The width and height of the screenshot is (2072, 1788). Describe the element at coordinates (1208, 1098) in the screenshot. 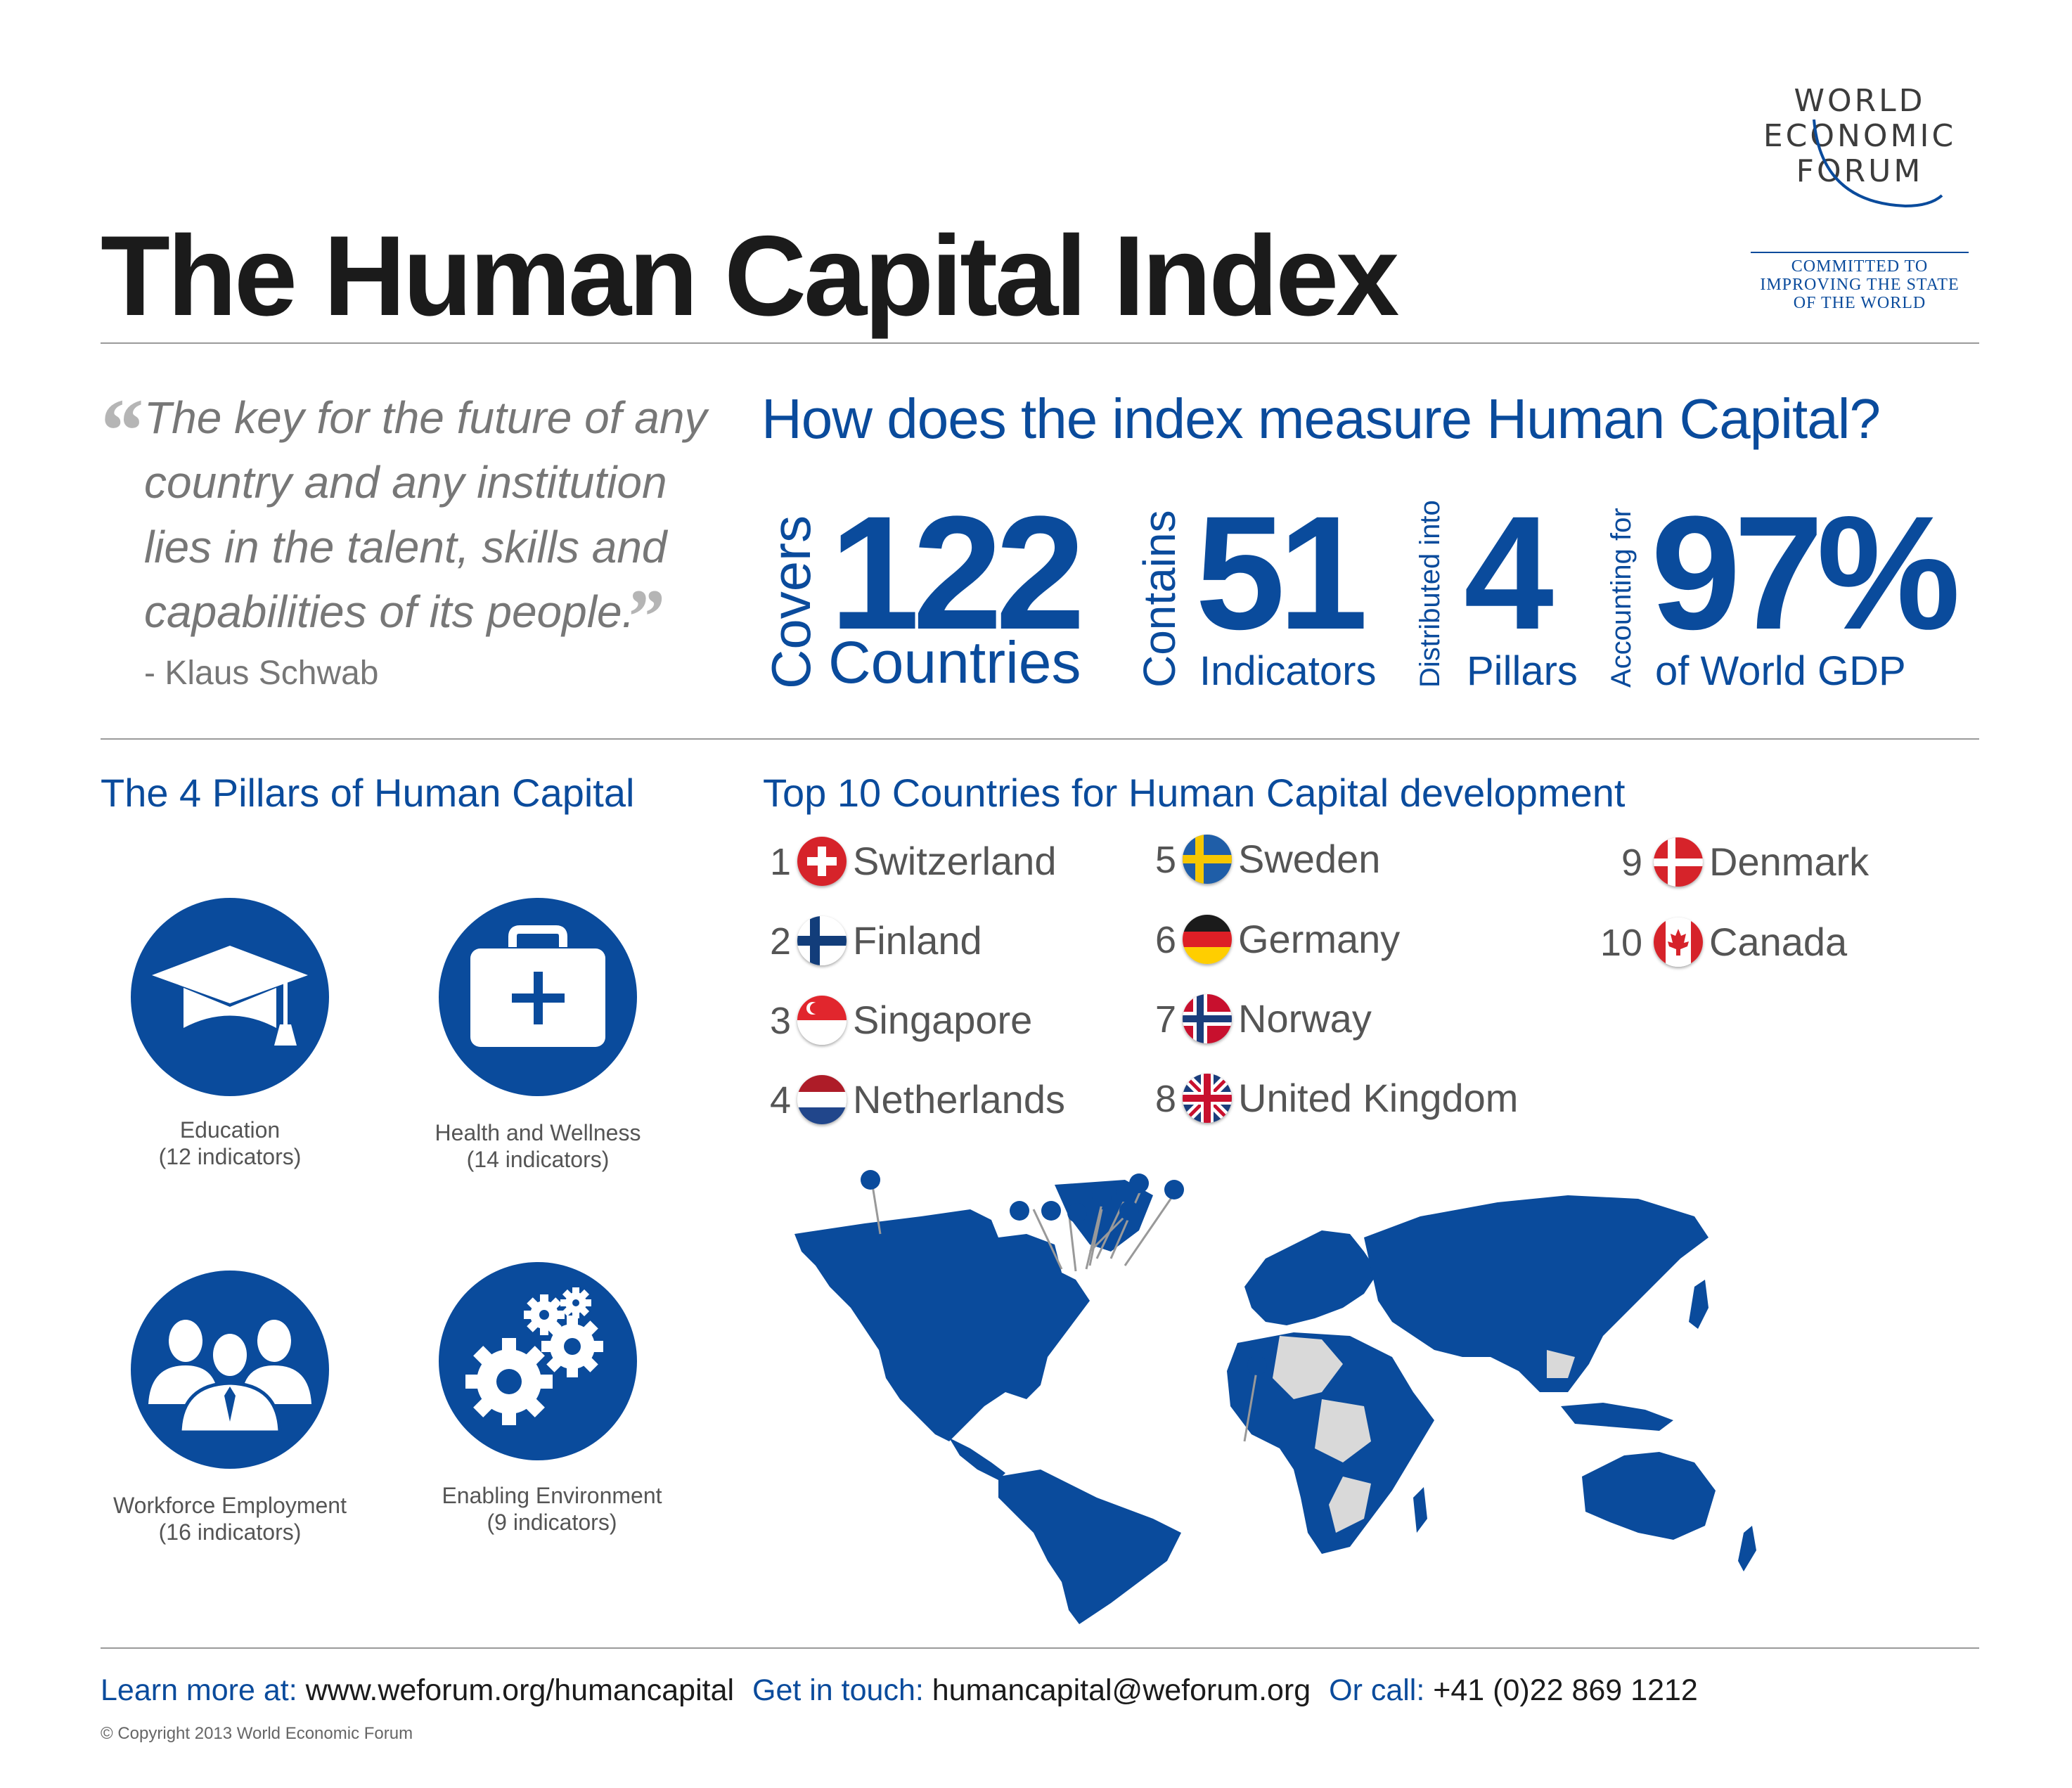

I see `uk-flag-icon` at that location.